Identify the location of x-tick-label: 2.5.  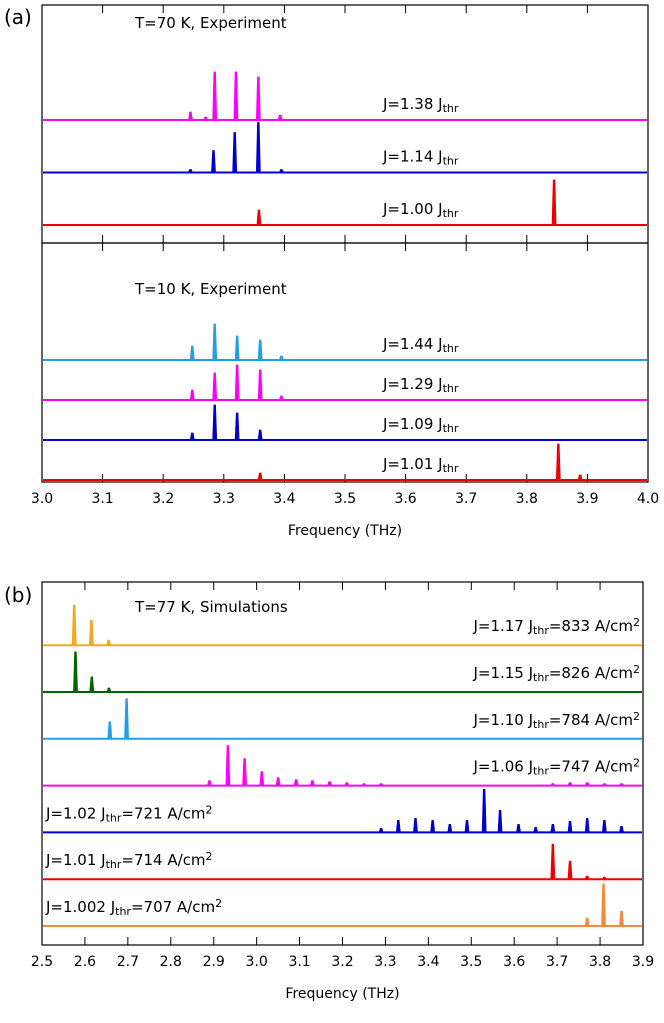
(42, 962).